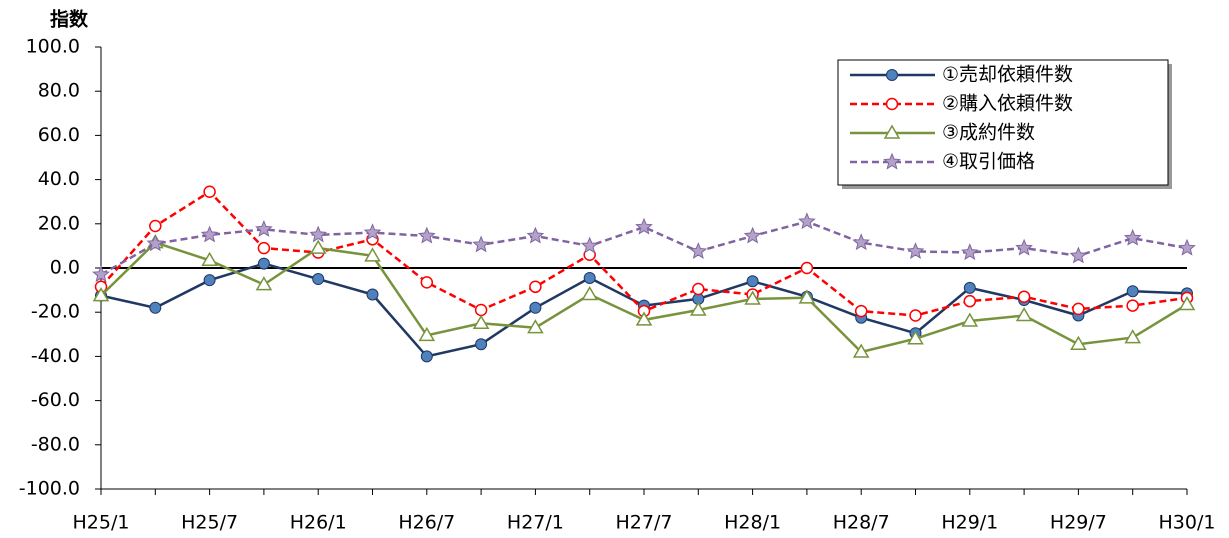  What do you see at coordinates (1187, 523) in the screenshot?
I see `x-tick-label: H30/1` at bounding box center [1187, 523].